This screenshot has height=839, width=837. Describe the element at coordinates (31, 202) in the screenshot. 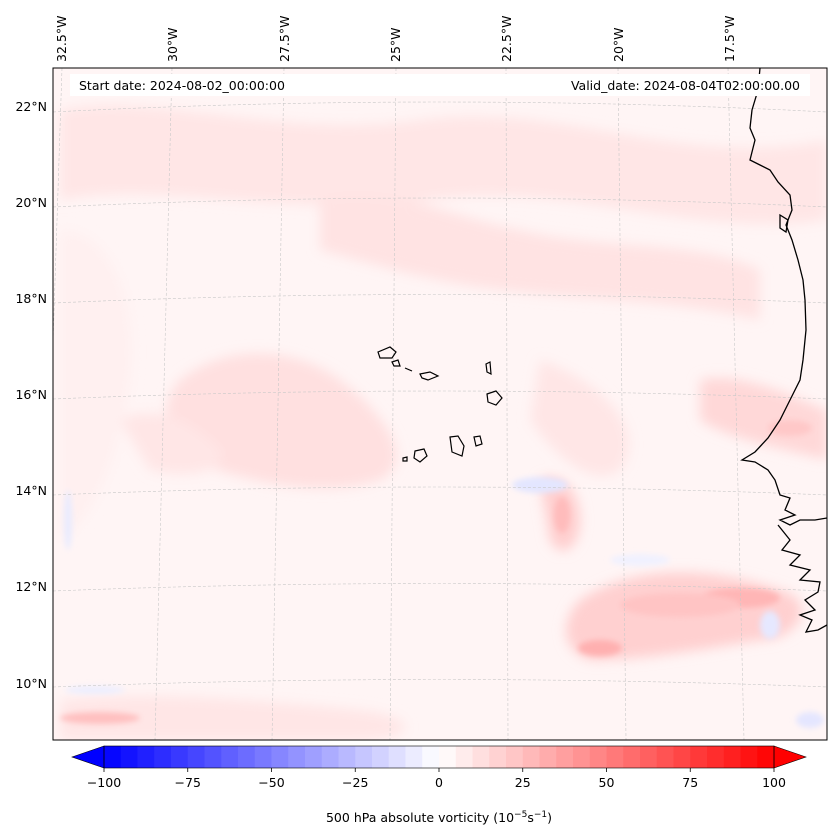

I see `lat-label: 20°N` at that location.